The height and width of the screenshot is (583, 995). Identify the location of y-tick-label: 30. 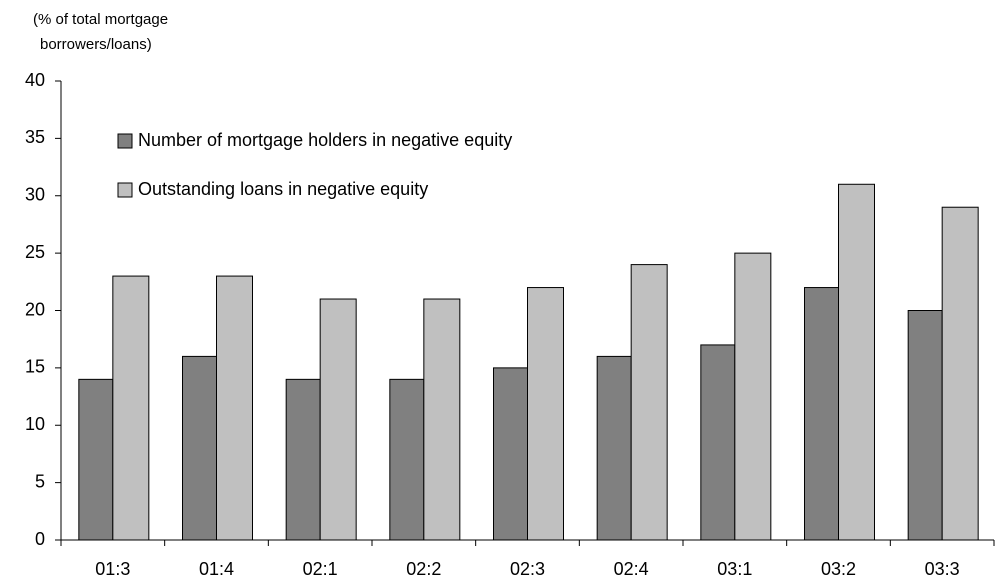
(35, 195).